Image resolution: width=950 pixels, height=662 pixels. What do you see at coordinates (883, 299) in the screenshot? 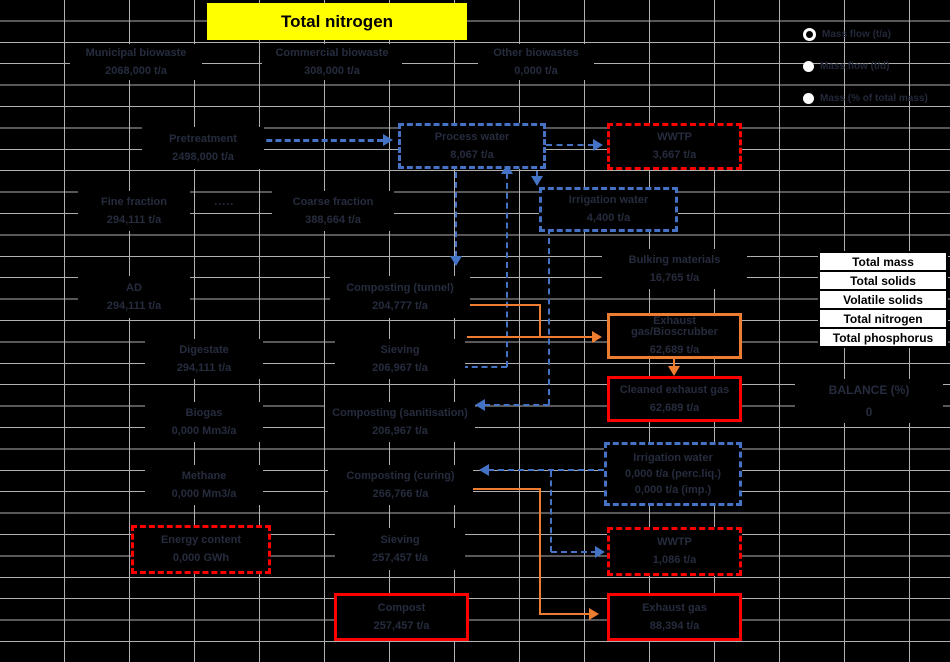
I see `menu-item-volatile-solids: Volatile solids` at bounding box center [883, 299].